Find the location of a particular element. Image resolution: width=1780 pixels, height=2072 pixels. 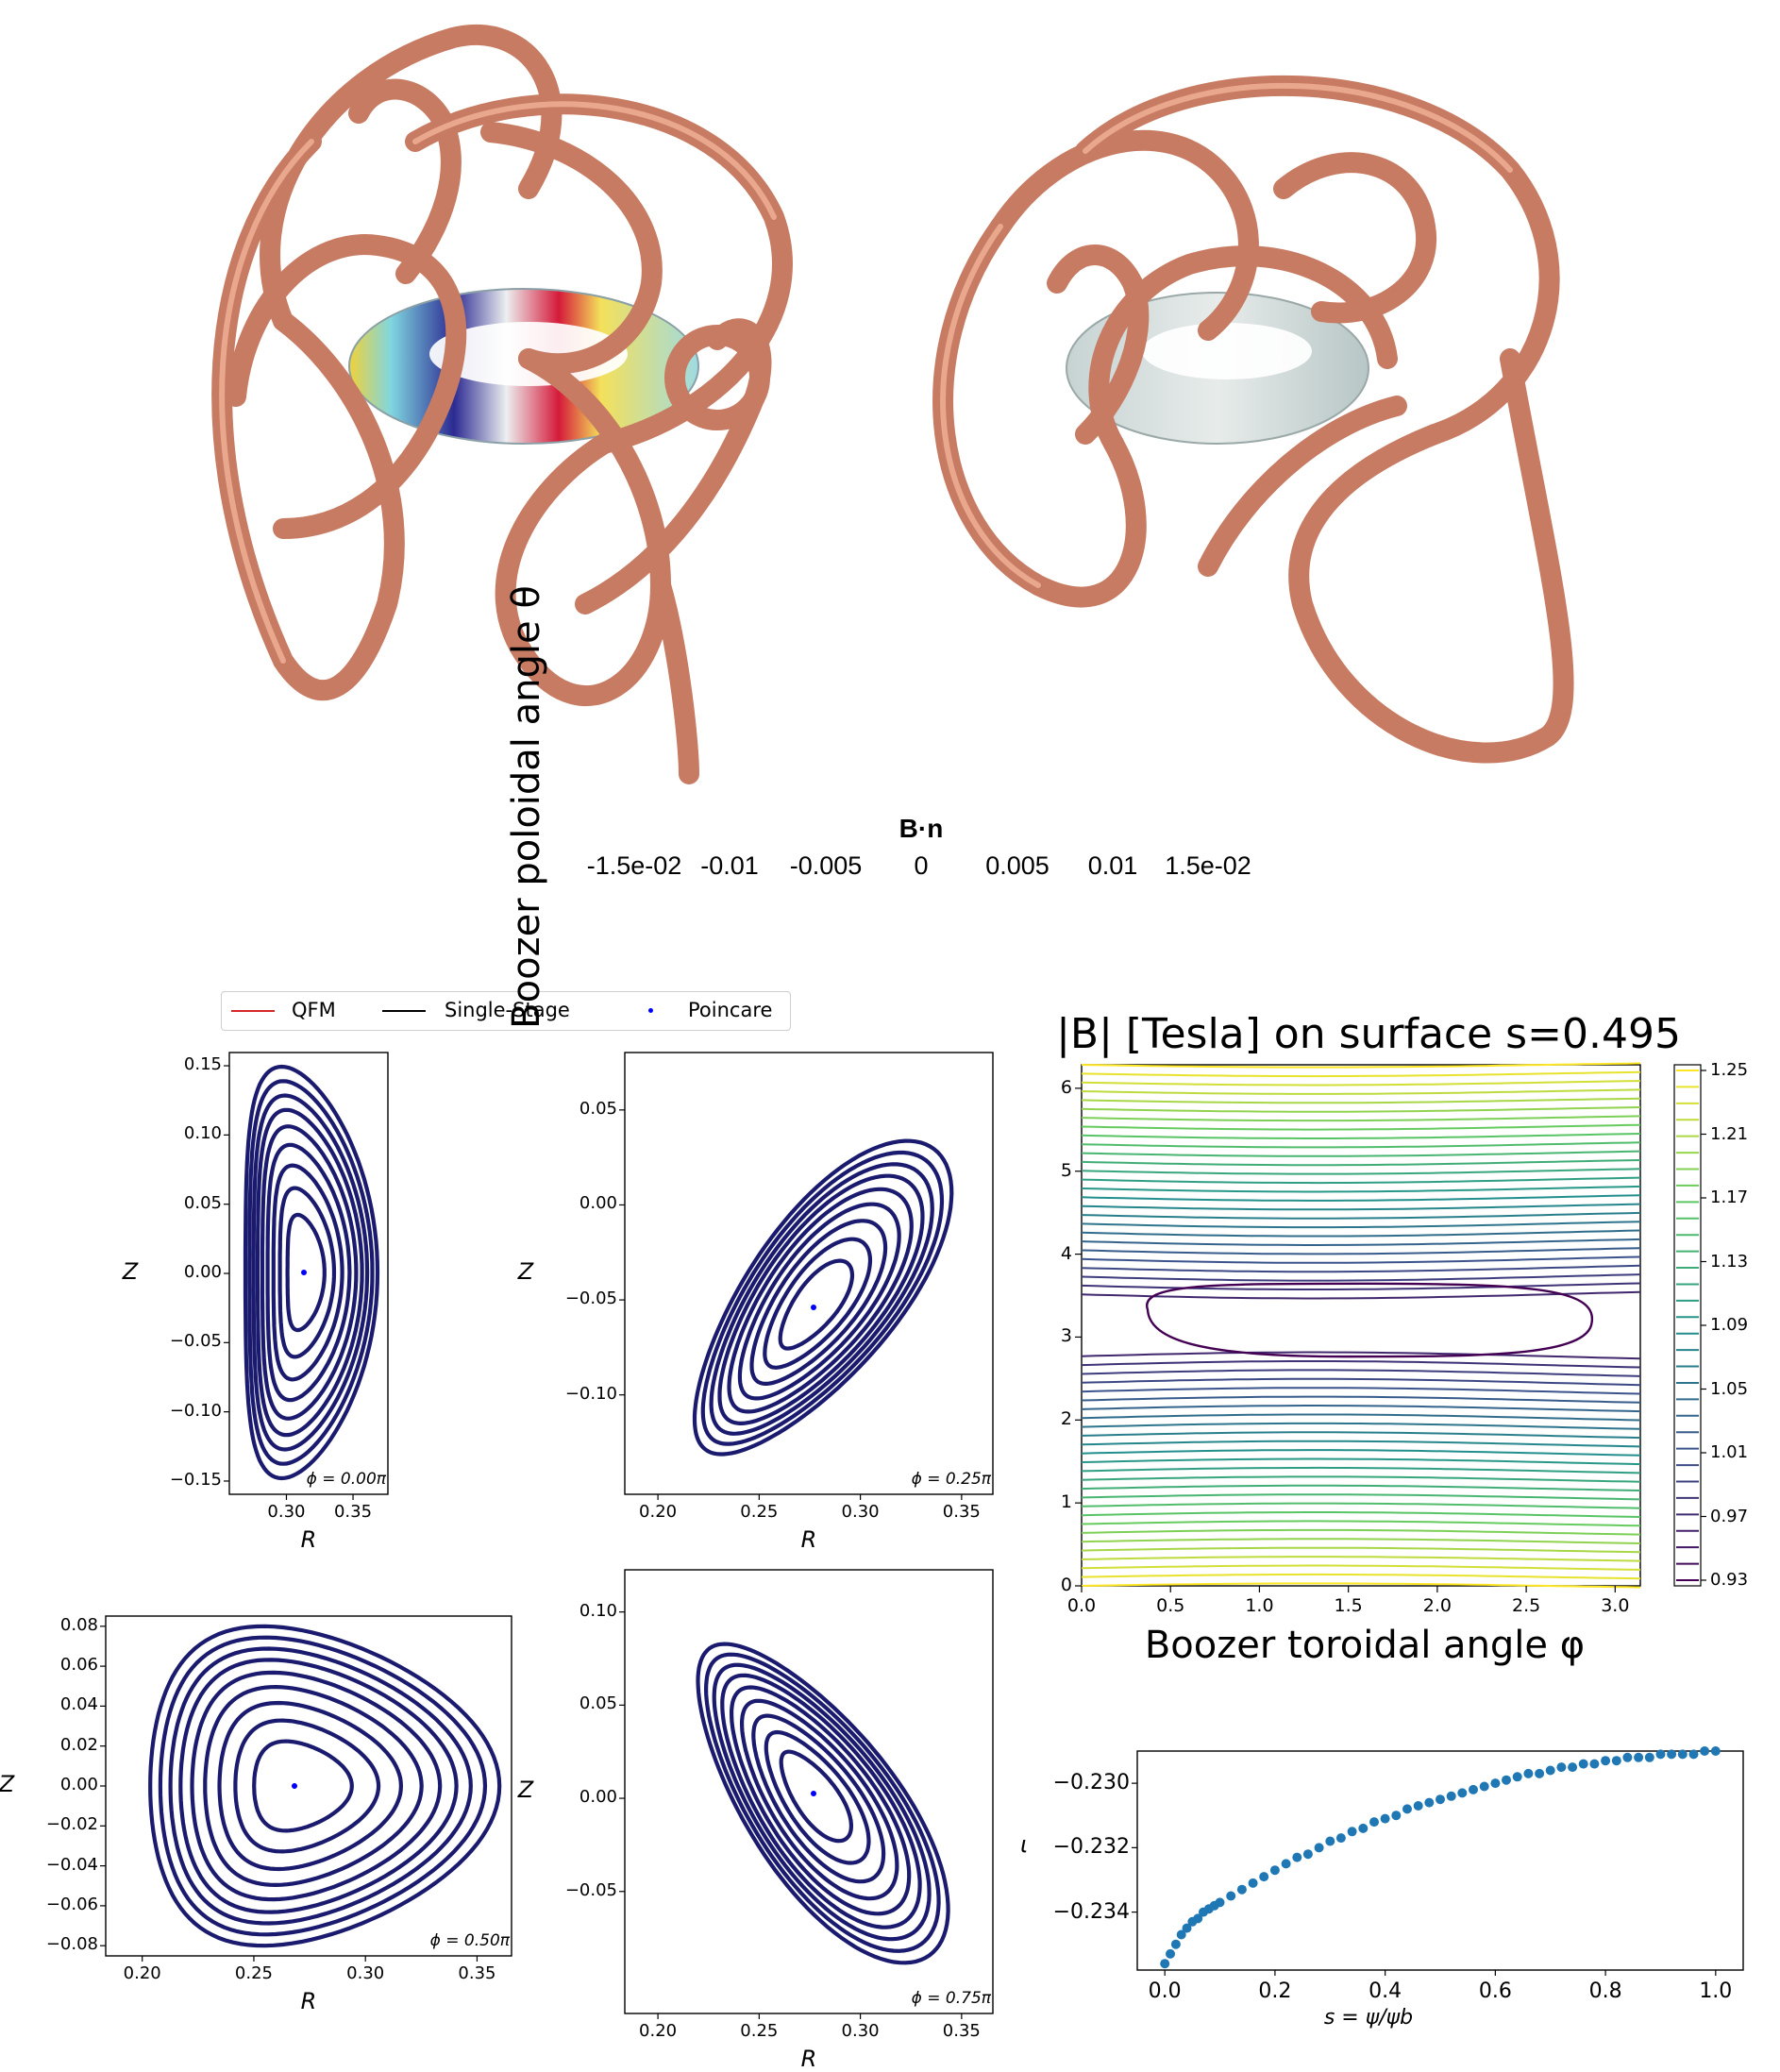

contour-min-loop is located at coordinates (1369, 1320).